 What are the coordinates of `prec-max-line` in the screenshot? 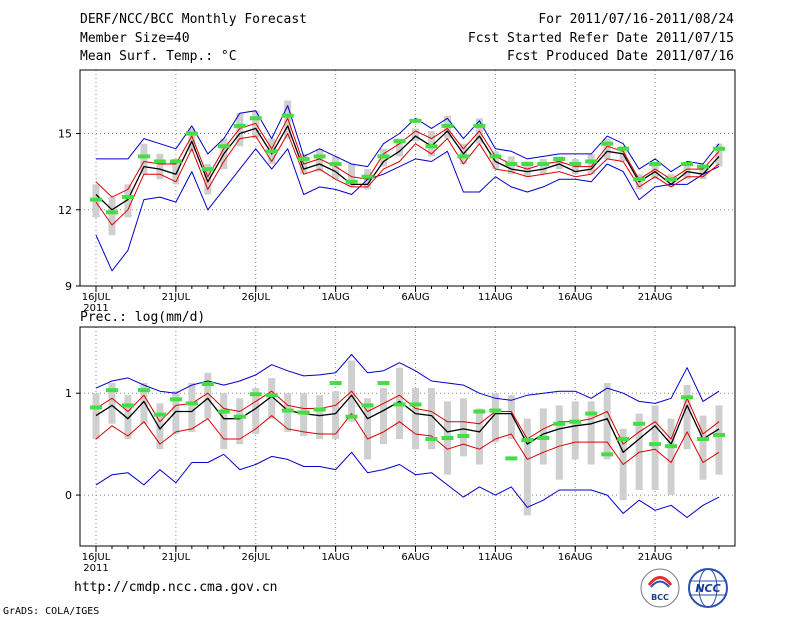 It's located at (407, 379).